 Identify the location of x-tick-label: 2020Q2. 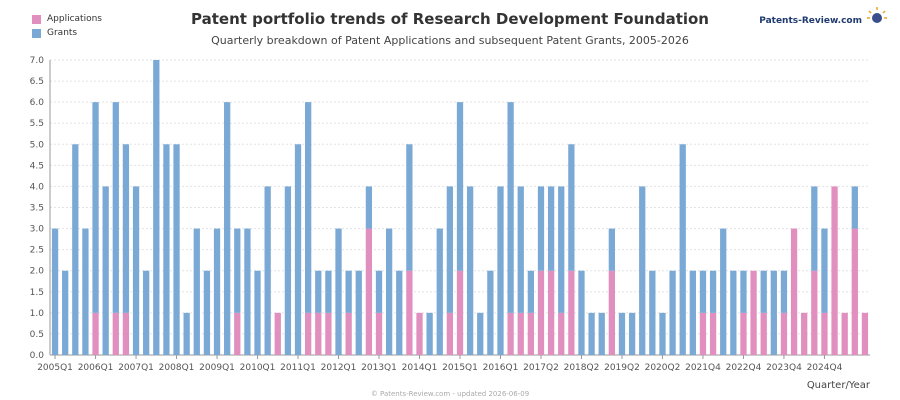
(663, 368).